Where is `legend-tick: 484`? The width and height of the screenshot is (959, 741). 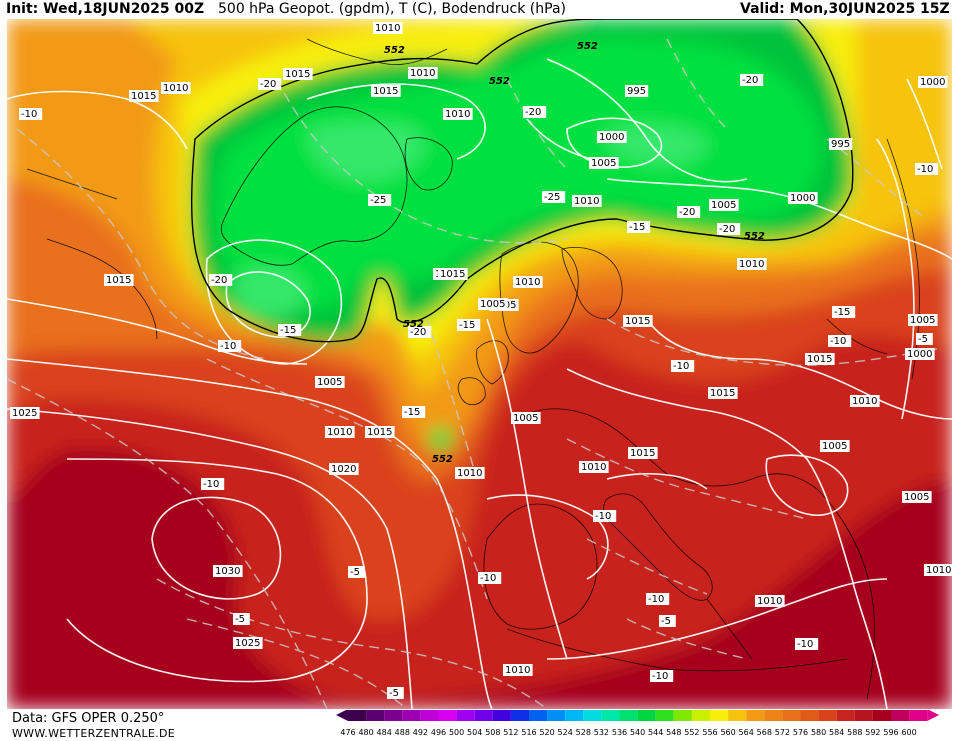 legend-tick: 484 is located at coordinates (384, 732).